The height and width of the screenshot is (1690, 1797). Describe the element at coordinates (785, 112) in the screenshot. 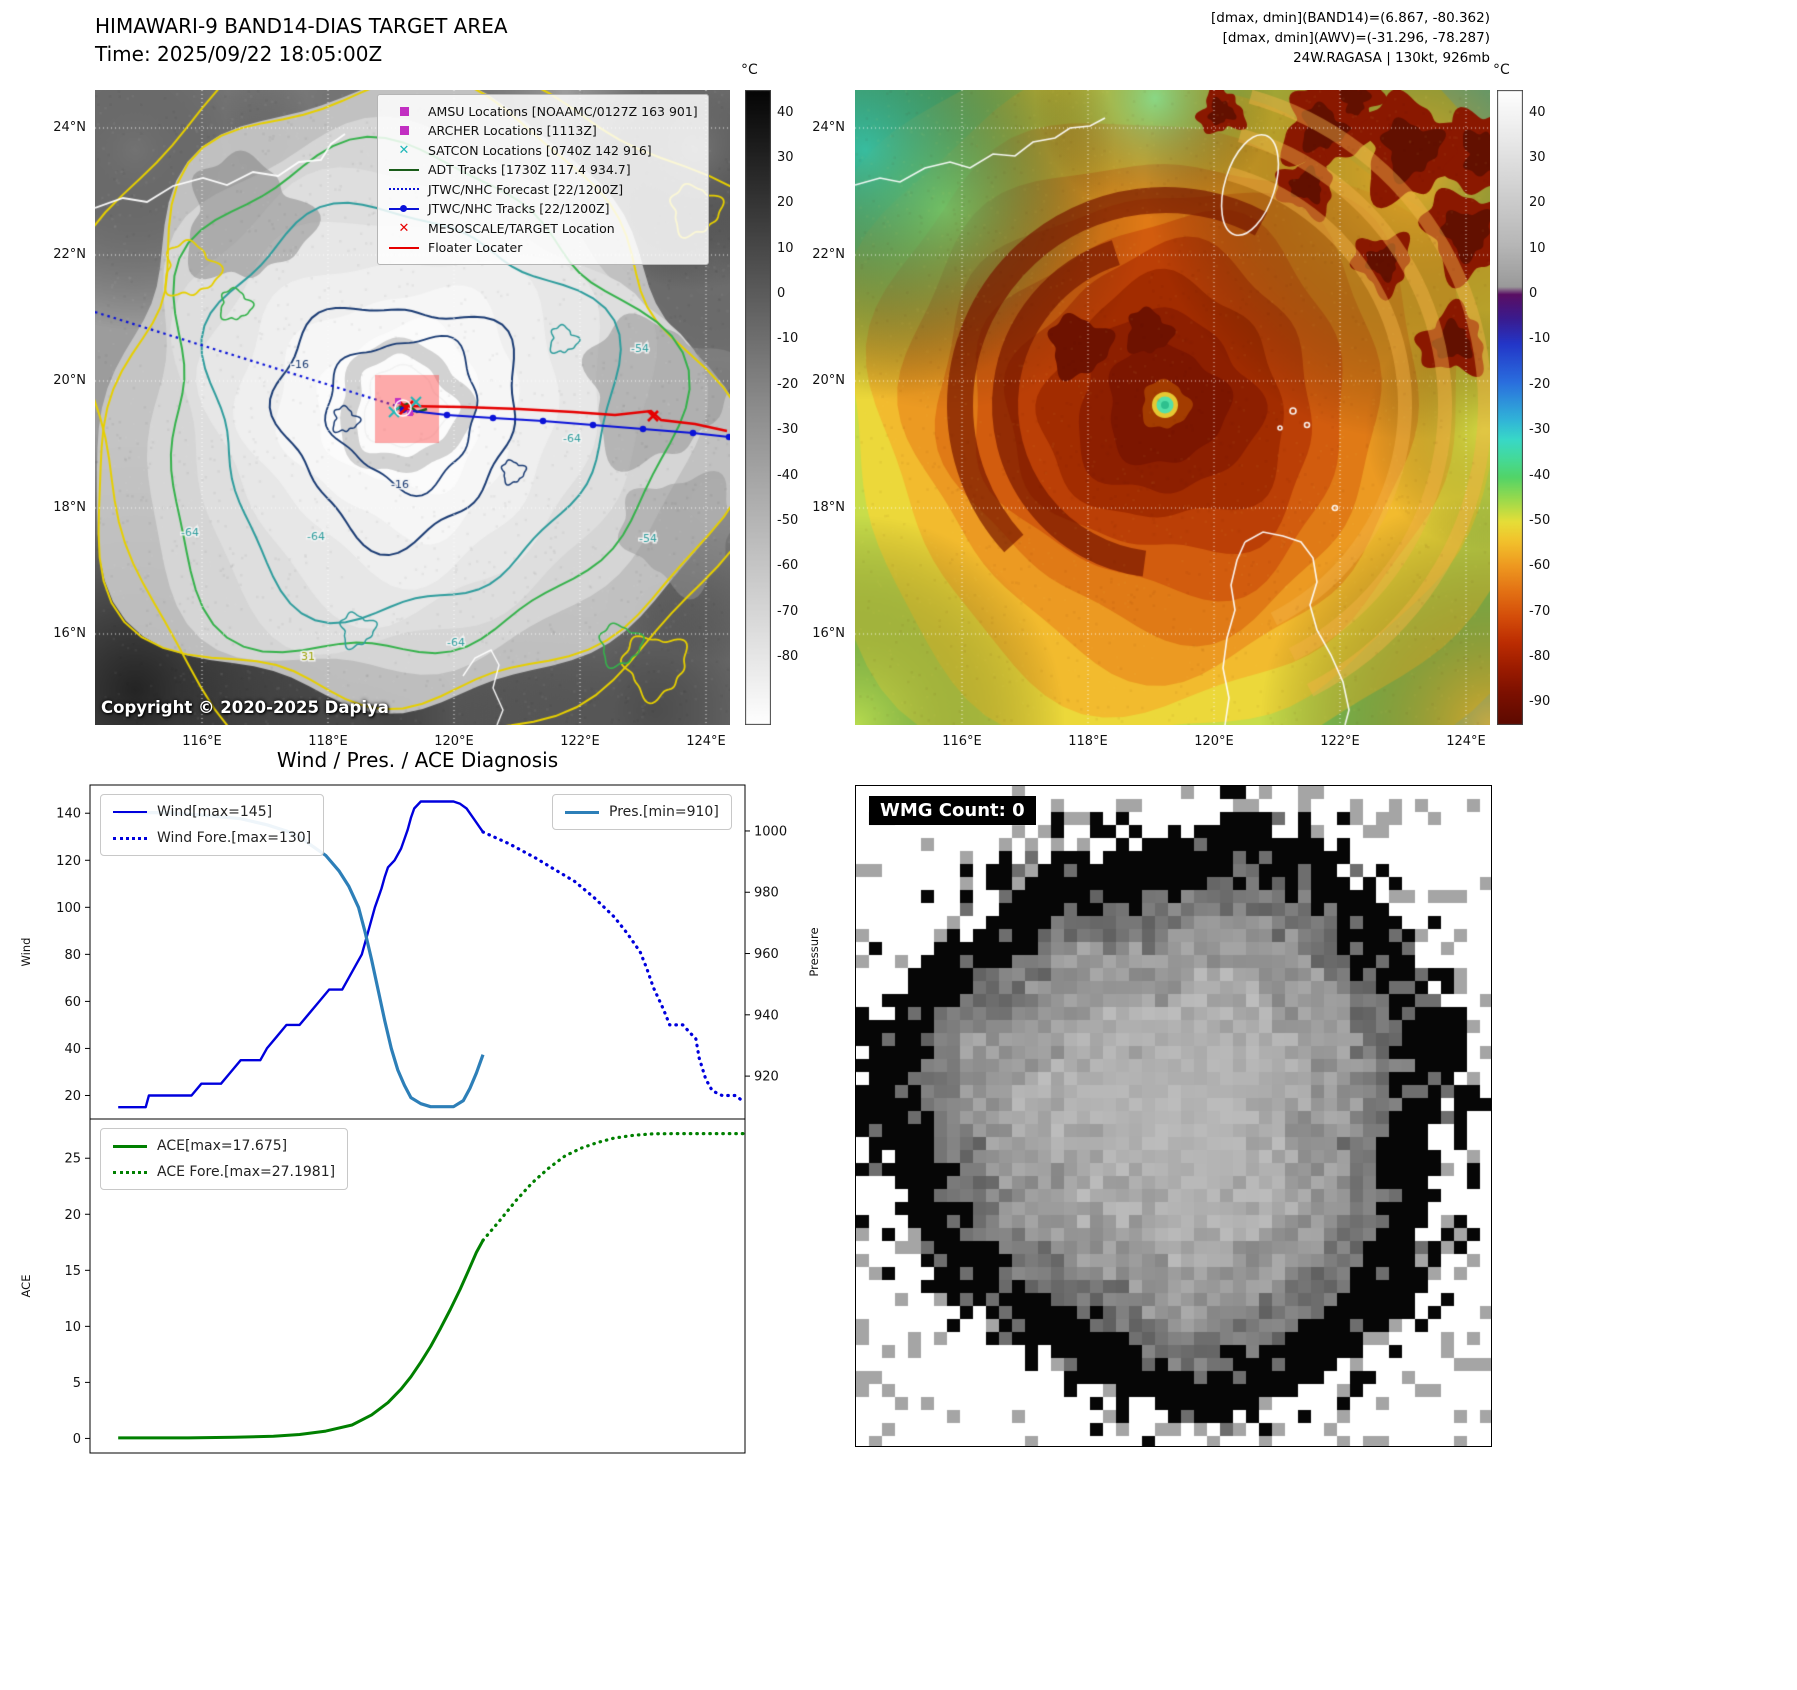

I see `band14-colorbar-tick: 40` at that location.